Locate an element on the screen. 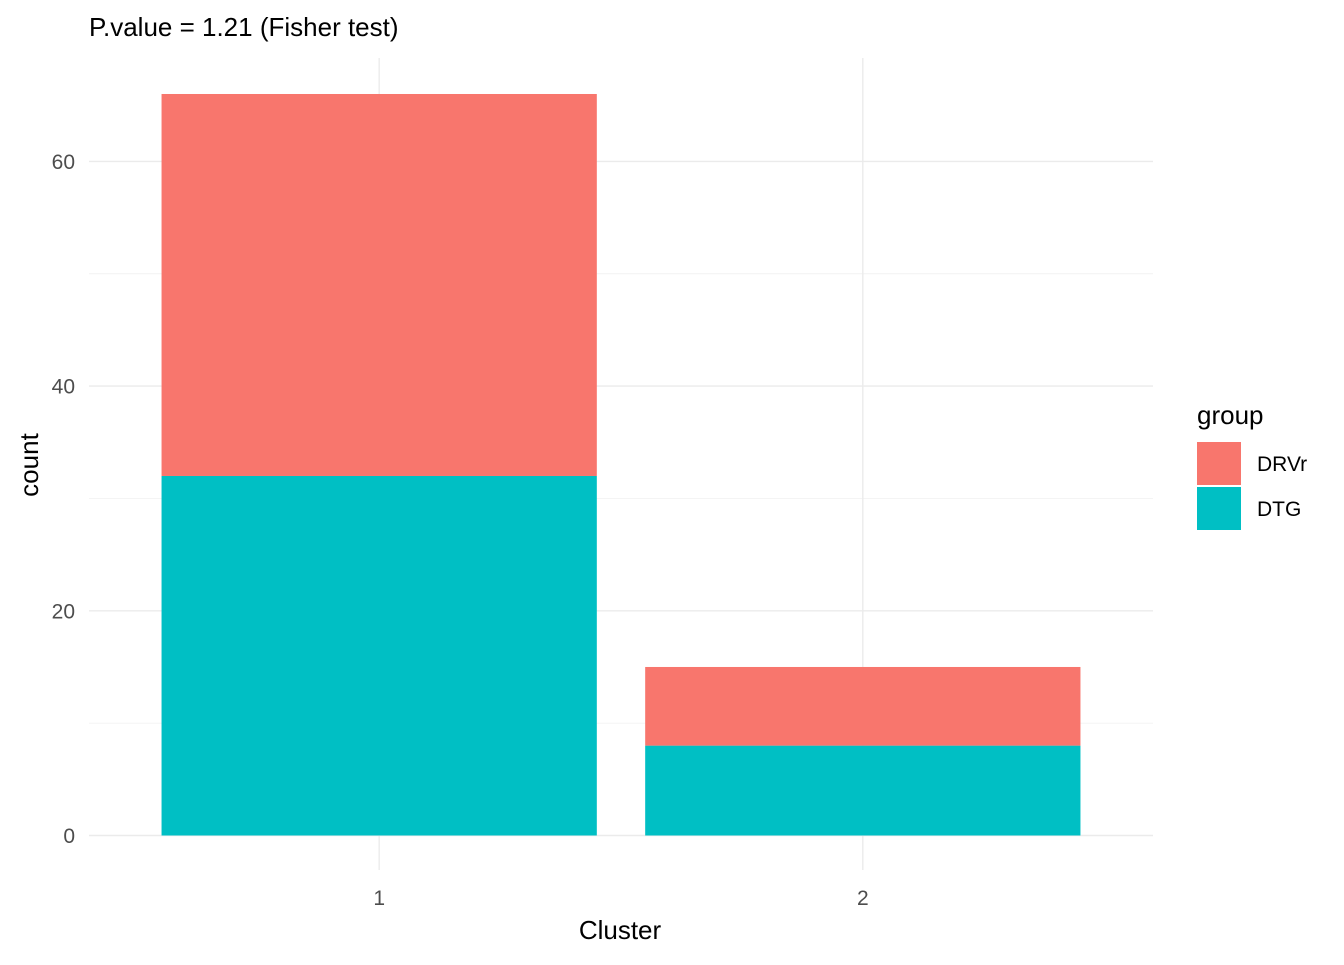 Image resolution: width=1344 pixels, height=965 pixels. x-tick-label: 2 is located at coordinates (863, 898).